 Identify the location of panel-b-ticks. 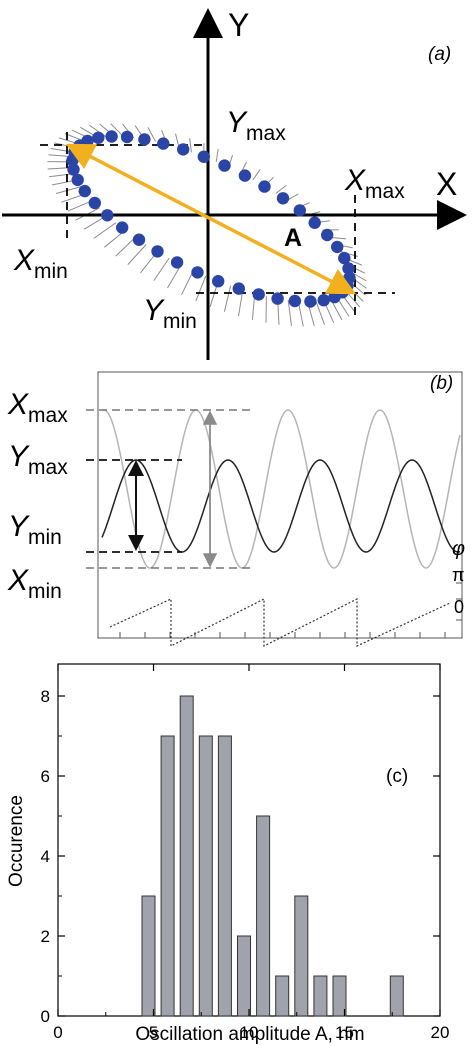
(290, 610).